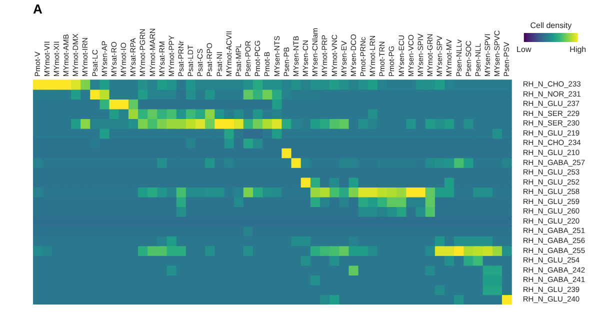 The width and height of the screenshot is (592, 312). I want to click on chart-title: A, so click(38, 8).